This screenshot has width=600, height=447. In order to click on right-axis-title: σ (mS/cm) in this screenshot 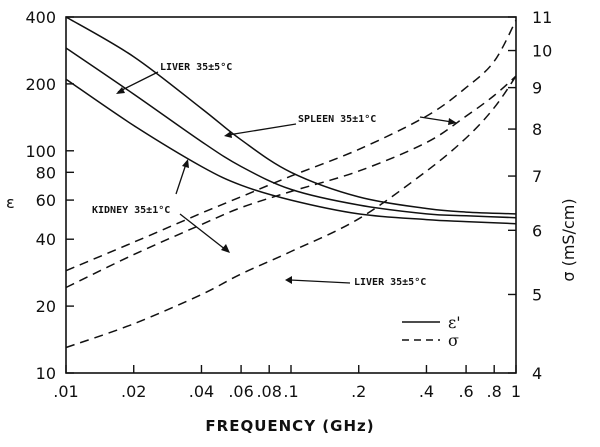, I will do `click(568, 239)`.